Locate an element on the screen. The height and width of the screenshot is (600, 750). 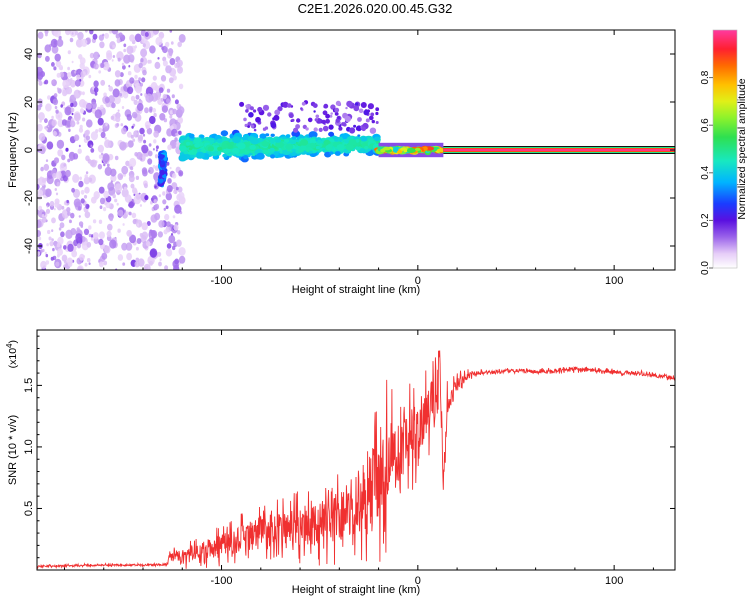
spectrogram-ytick-label: -40 is located at coordinates (29, 246).